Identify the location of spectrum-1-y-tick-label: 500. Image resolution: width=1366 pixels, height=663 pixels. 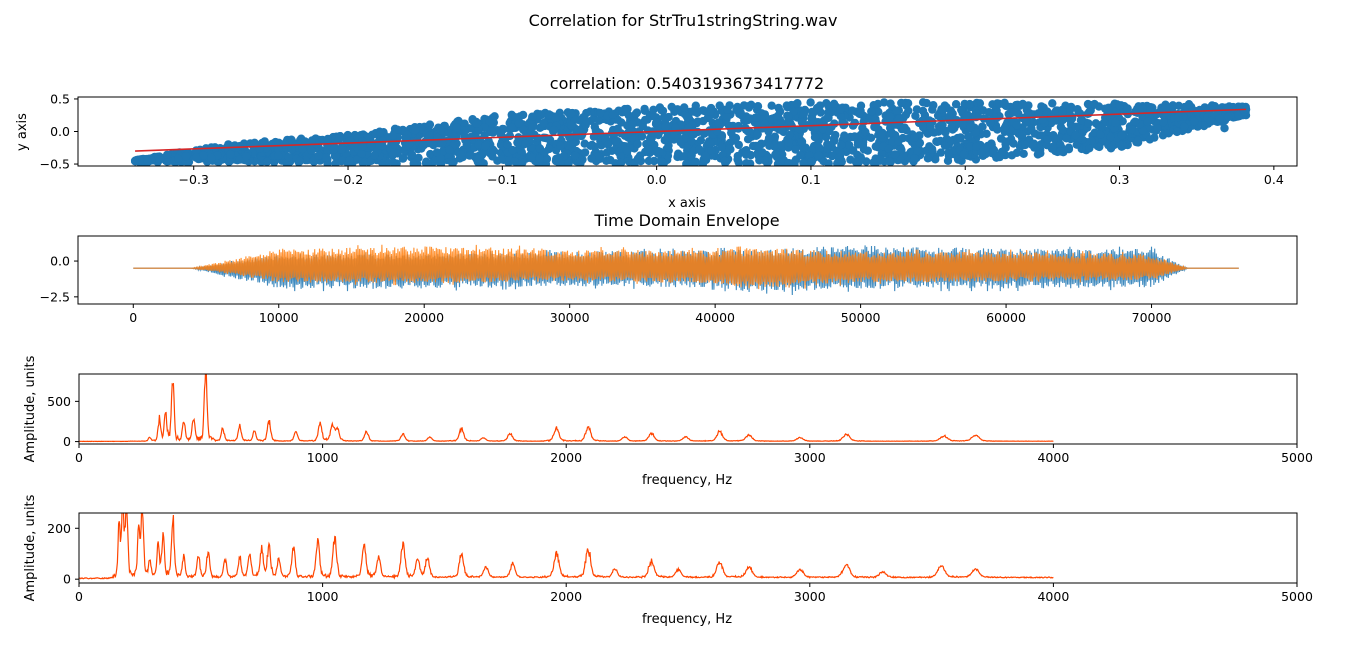
(59, 401).